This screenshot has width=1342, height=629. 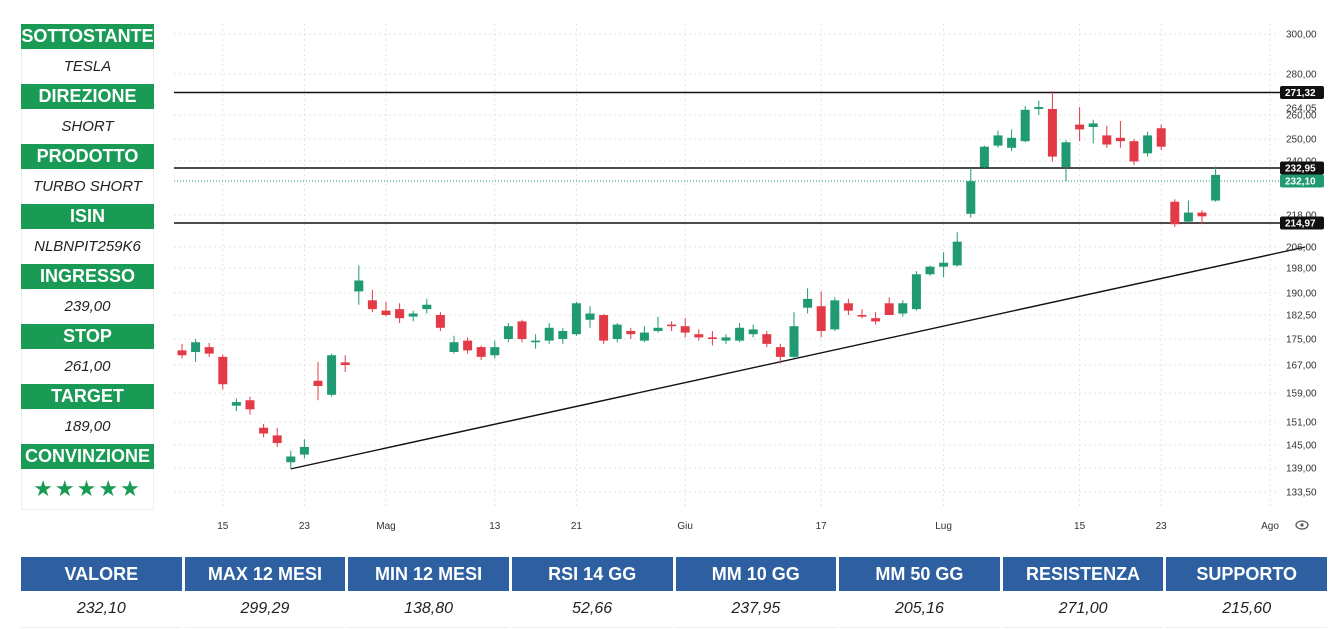 What do you see at coordinates (87, 336) in the screenshot?
I see `stop-label: STOP` at bounding box center [87, 336].